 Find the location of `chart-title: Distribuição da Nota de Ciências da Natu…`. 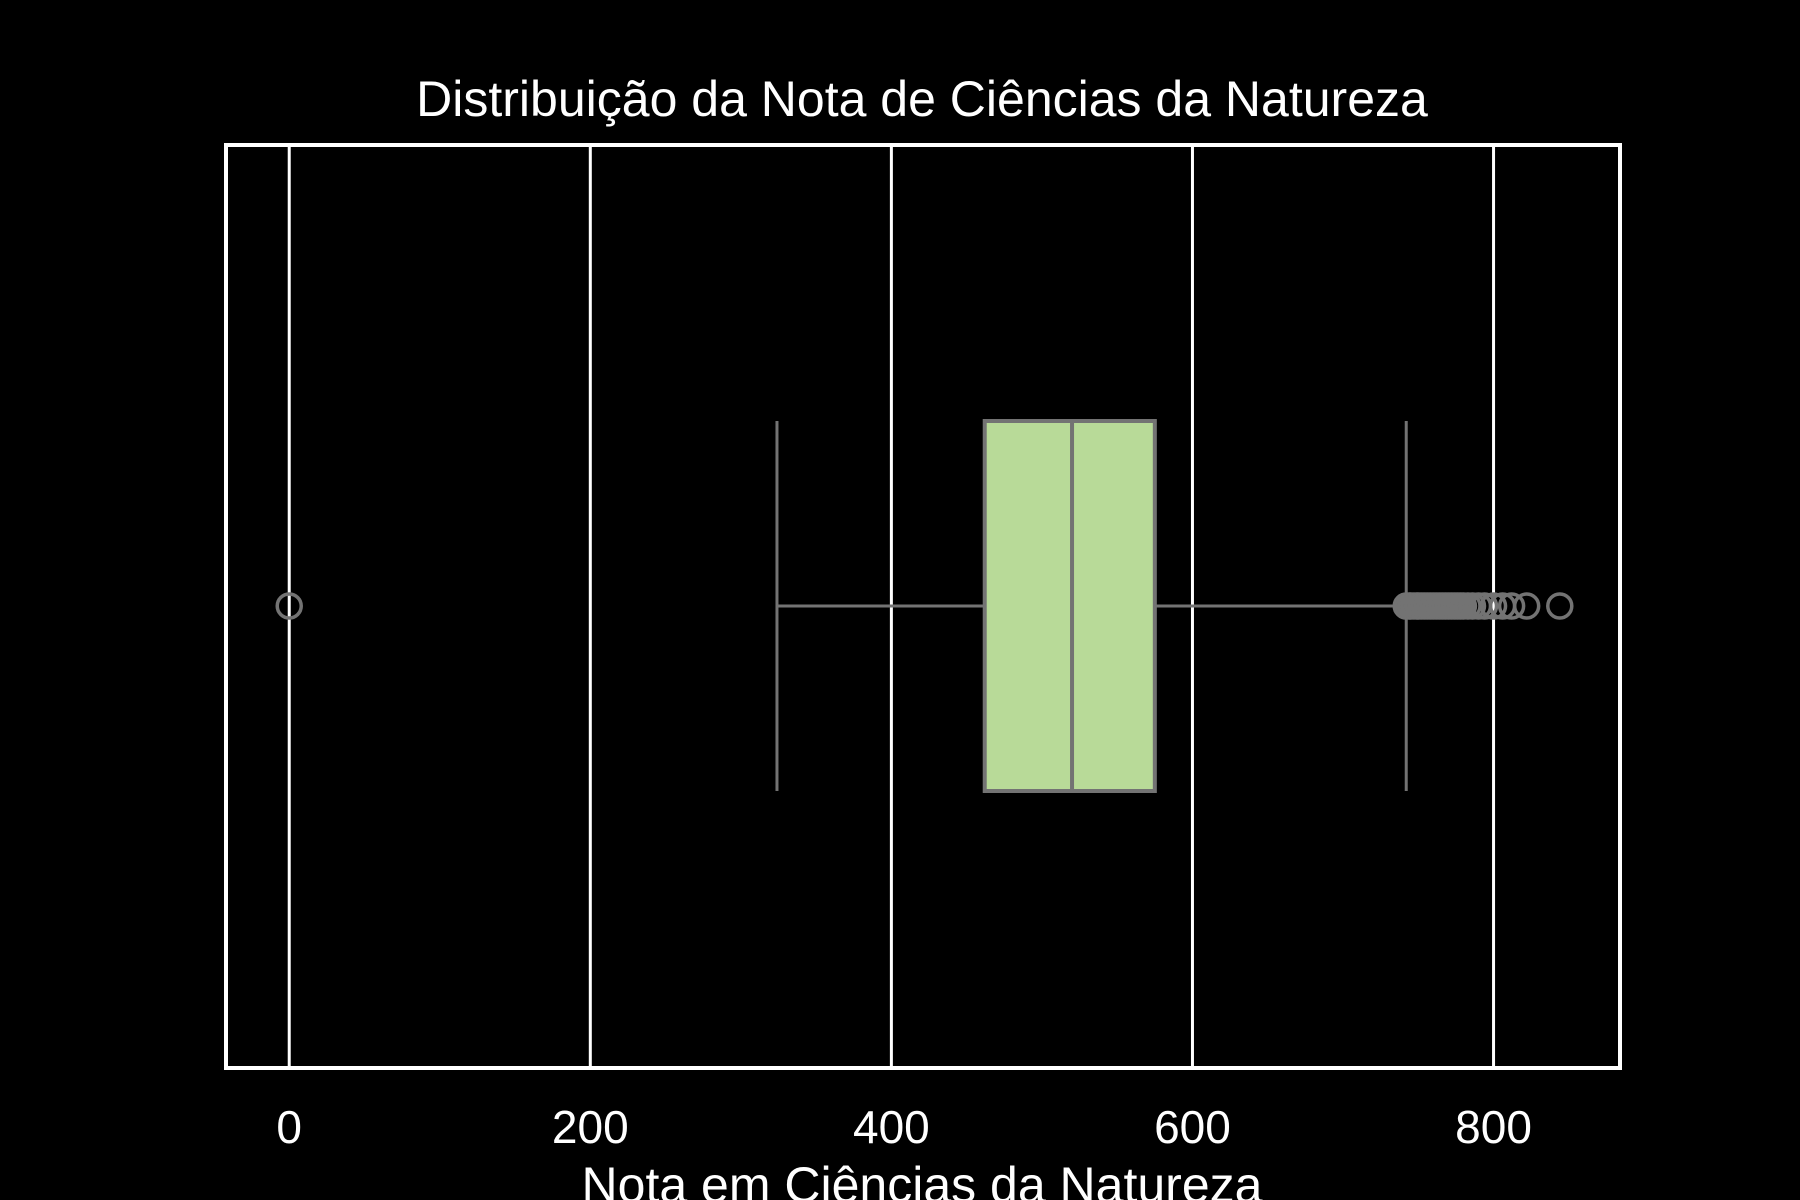

chart-title: Distribuição da Nota de Ciências da Natu… is located at coordinates (922, 99).